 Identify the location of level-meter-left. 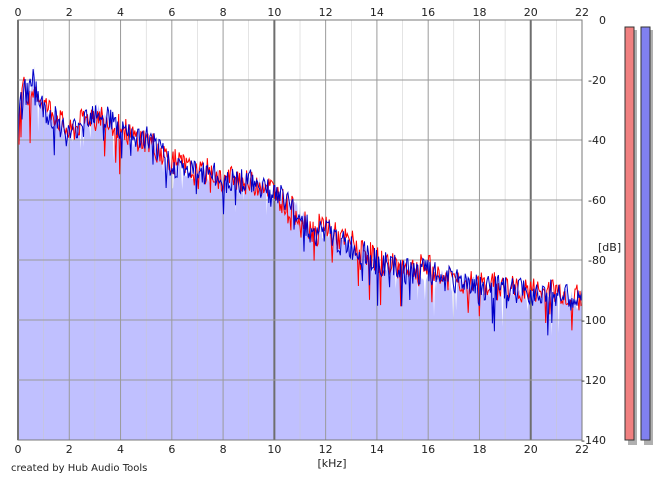
(629, 233).